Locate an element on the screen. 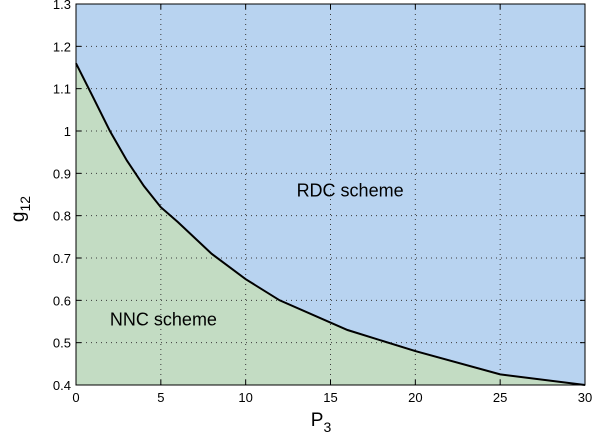 This screenshot has width=608, height=439. x-tick-label: 0 is located at coordinates (75, 397).